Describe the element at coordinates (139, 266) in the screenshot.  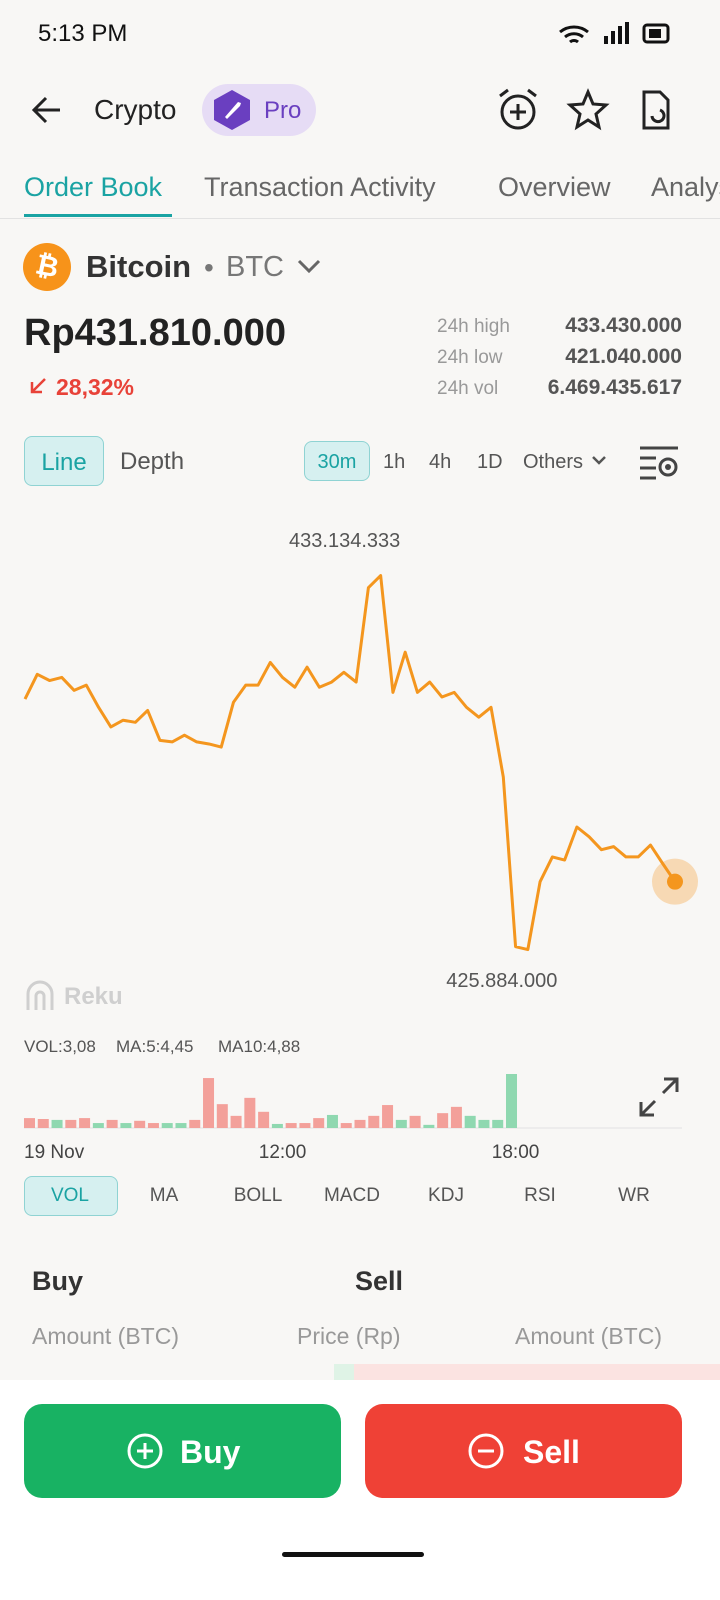
I see `coin-name: Bitcoin` at that location.